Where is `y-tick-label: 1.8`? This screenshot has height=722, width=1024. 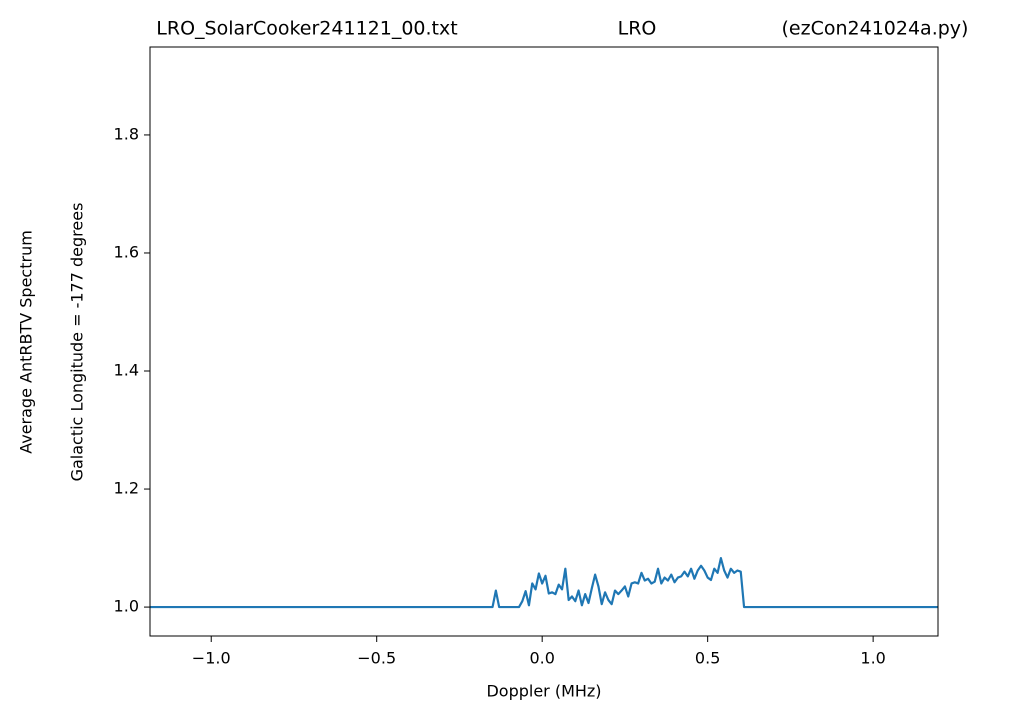
y-tick-label: 1.8 is located at coordinates (126, 133).